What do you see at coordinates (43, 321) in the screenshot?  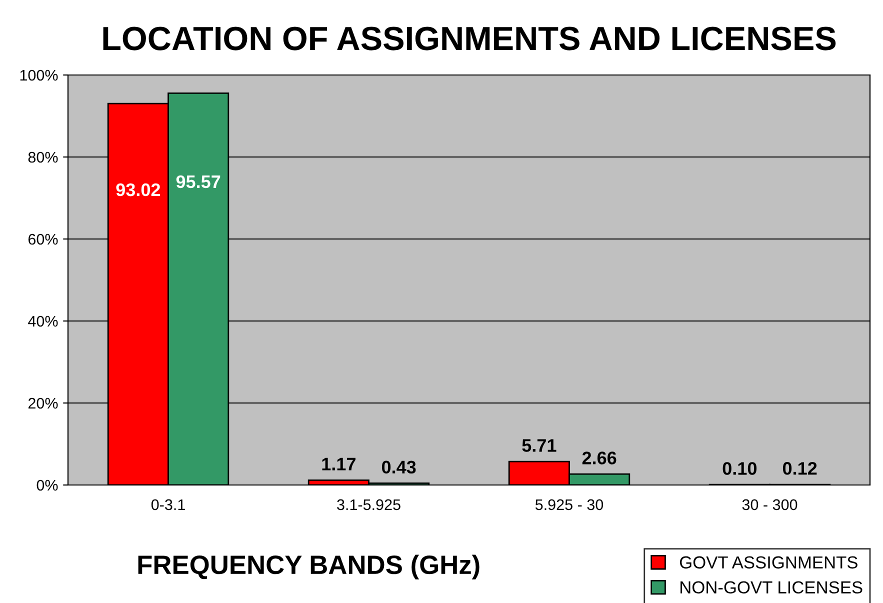 I see `y-tick-label: 40%` at bounding box center [43, 321].